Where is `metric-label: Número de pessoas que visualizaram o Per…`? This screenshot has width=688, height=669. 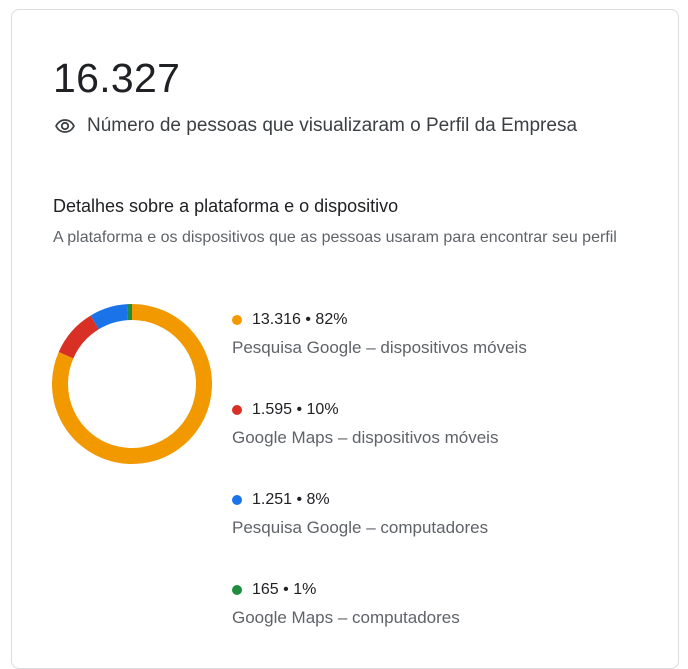
metric-label: Número de pessoas que visualizaram o Per… is located at coordinates (332, 126).